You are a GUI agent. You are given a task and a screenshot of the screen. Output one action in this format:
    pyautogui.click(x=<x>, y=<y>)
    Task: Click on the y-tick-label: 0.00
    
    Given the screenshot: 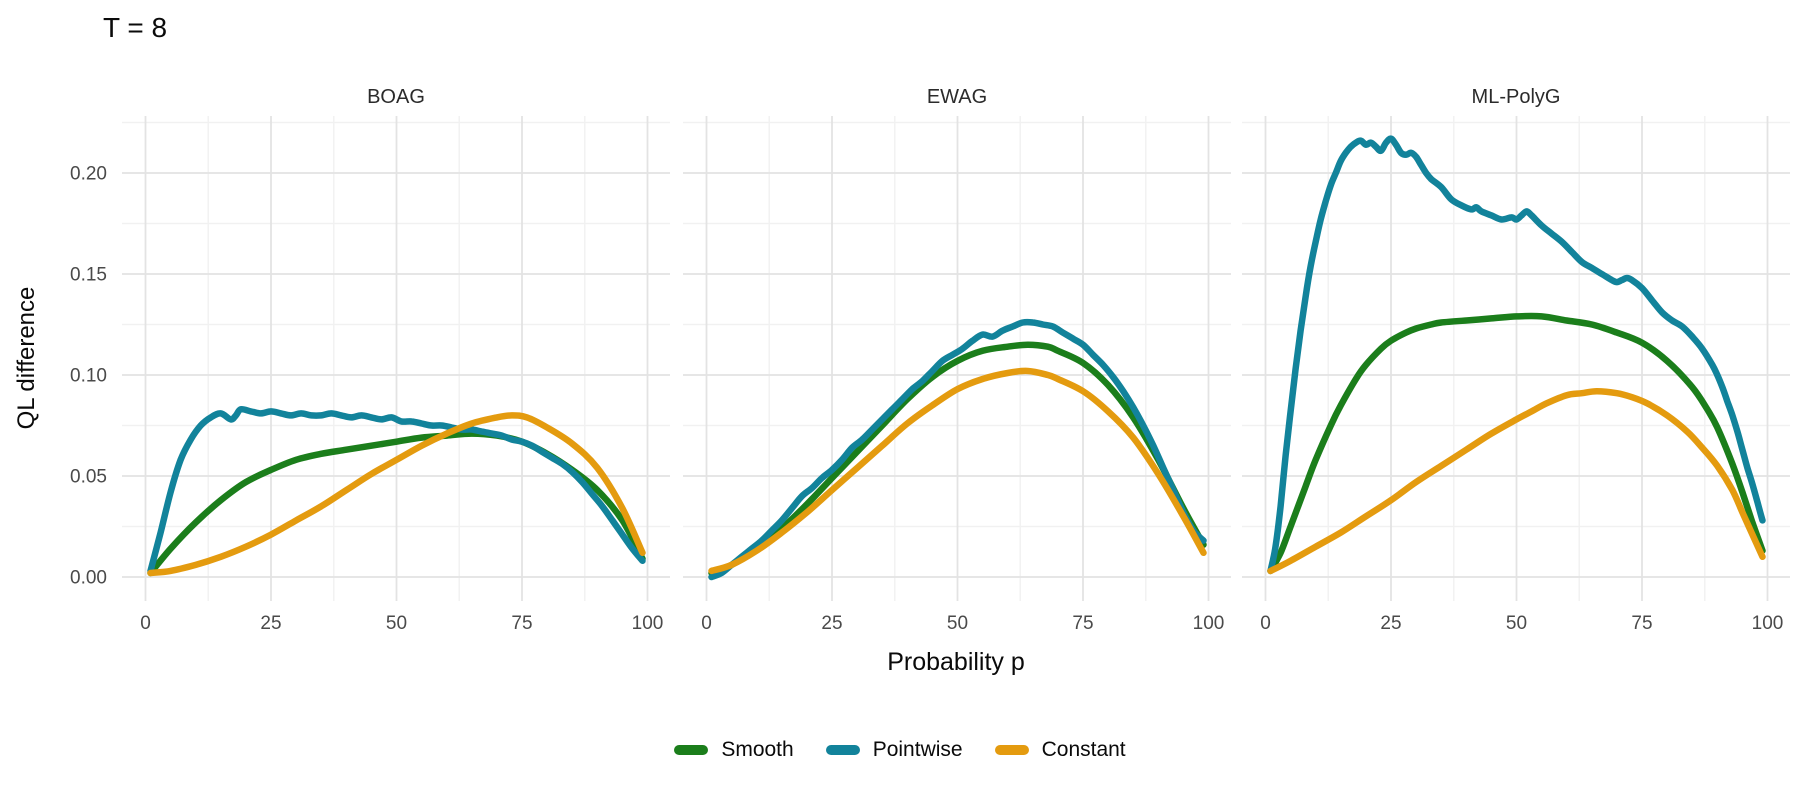 What is the action you would take?
    pyautogui.click(x=88, y=578)
    